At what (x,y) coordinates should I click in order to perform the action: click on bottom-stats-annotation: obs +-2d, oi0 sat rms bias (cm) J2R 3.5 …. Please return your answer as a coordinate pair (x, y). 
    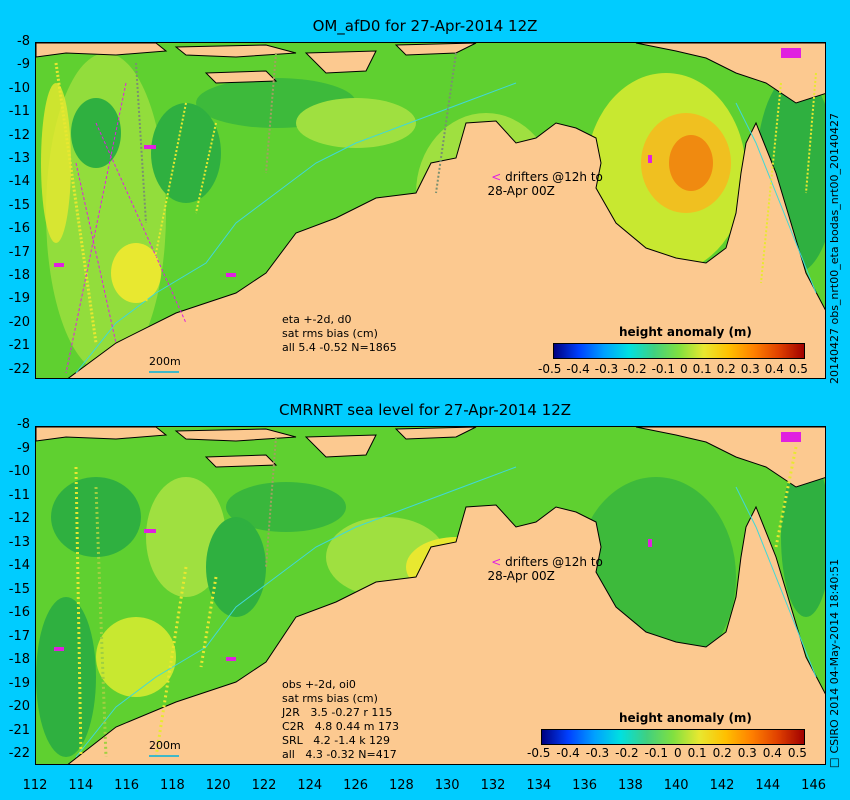
    Looking at the image, I should click on (340, 719).